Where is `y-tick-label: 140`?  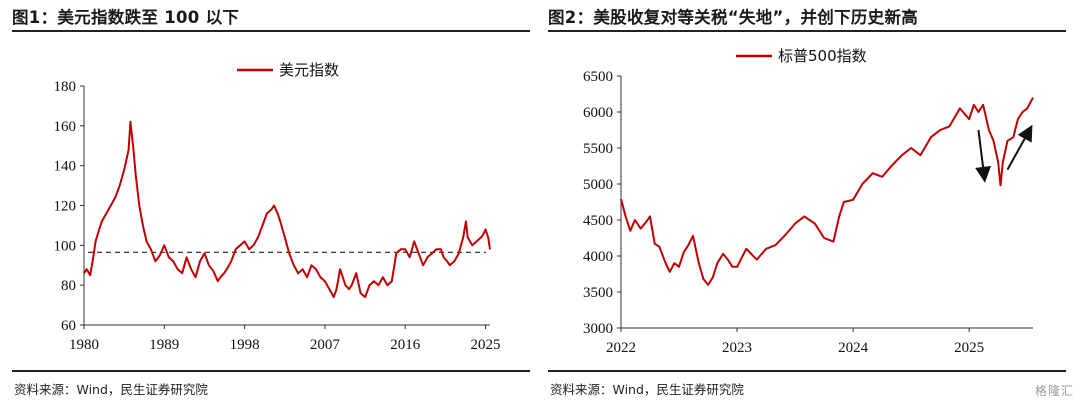 y-tick-label: 140 is located at coordinates (65, 167).